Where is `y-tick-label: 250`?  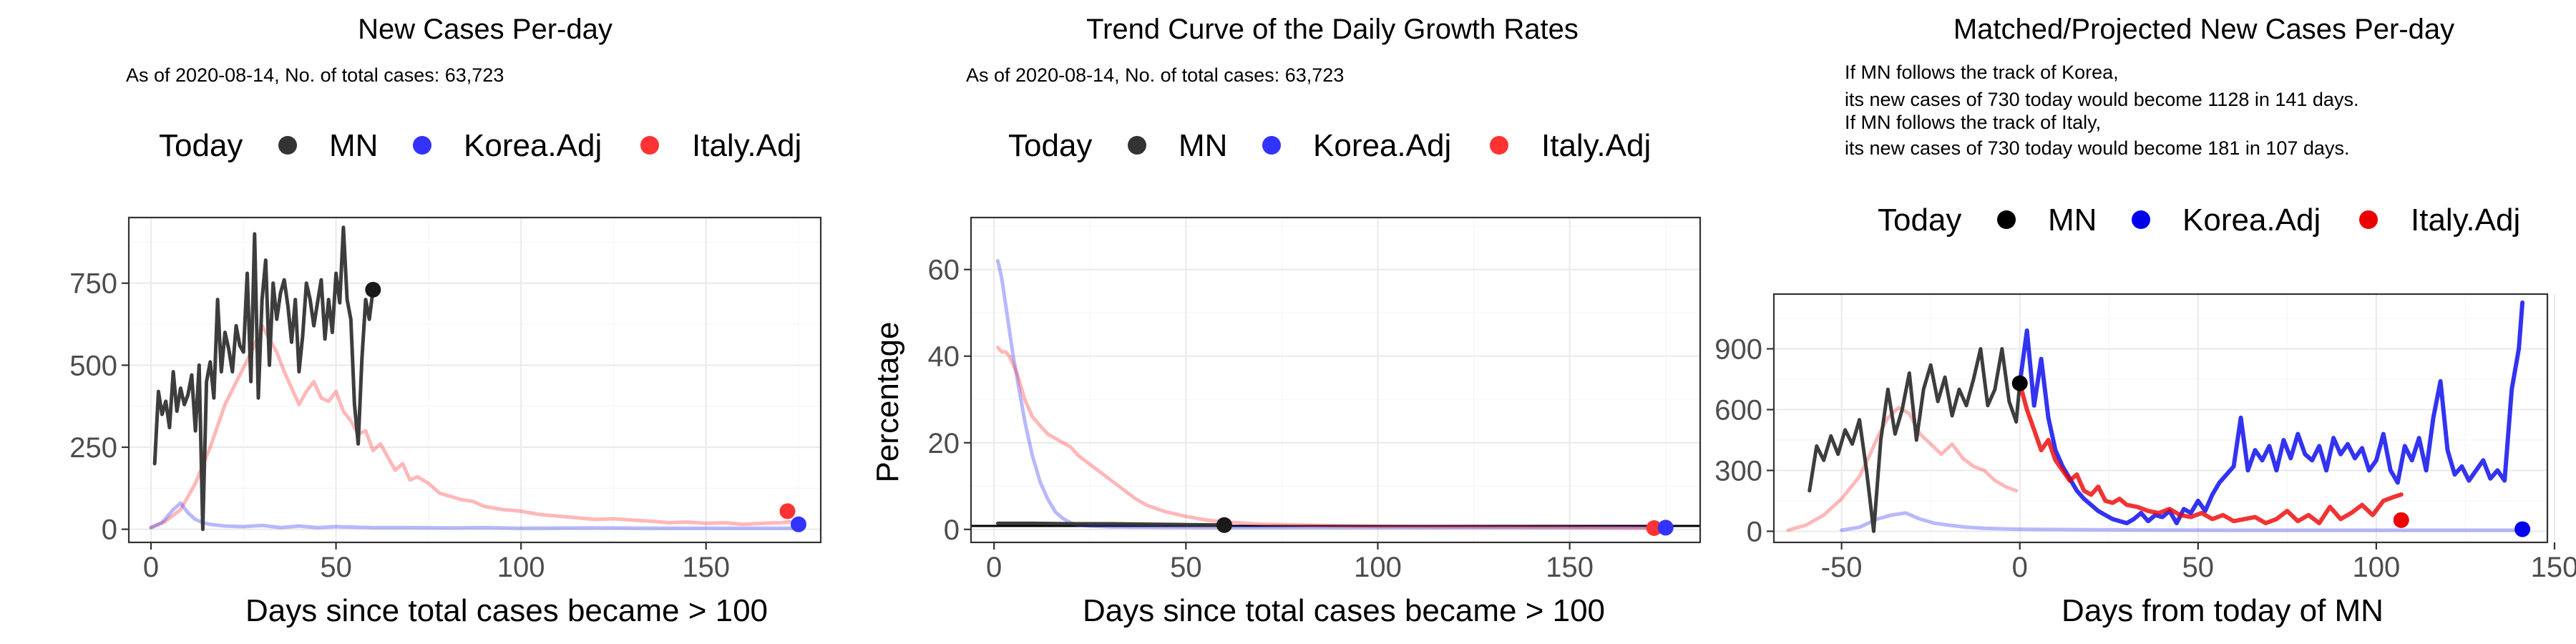
y-tick-label: 250 is located at coordinates (93, 448).